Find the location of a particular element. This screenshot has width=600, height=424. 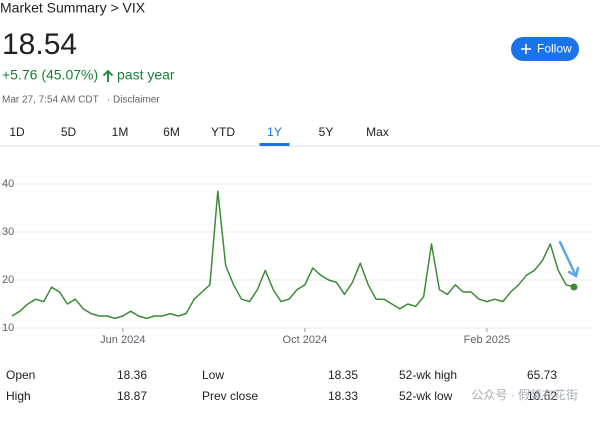

stat-value: 18.33 is located at coordinates (343, 396).